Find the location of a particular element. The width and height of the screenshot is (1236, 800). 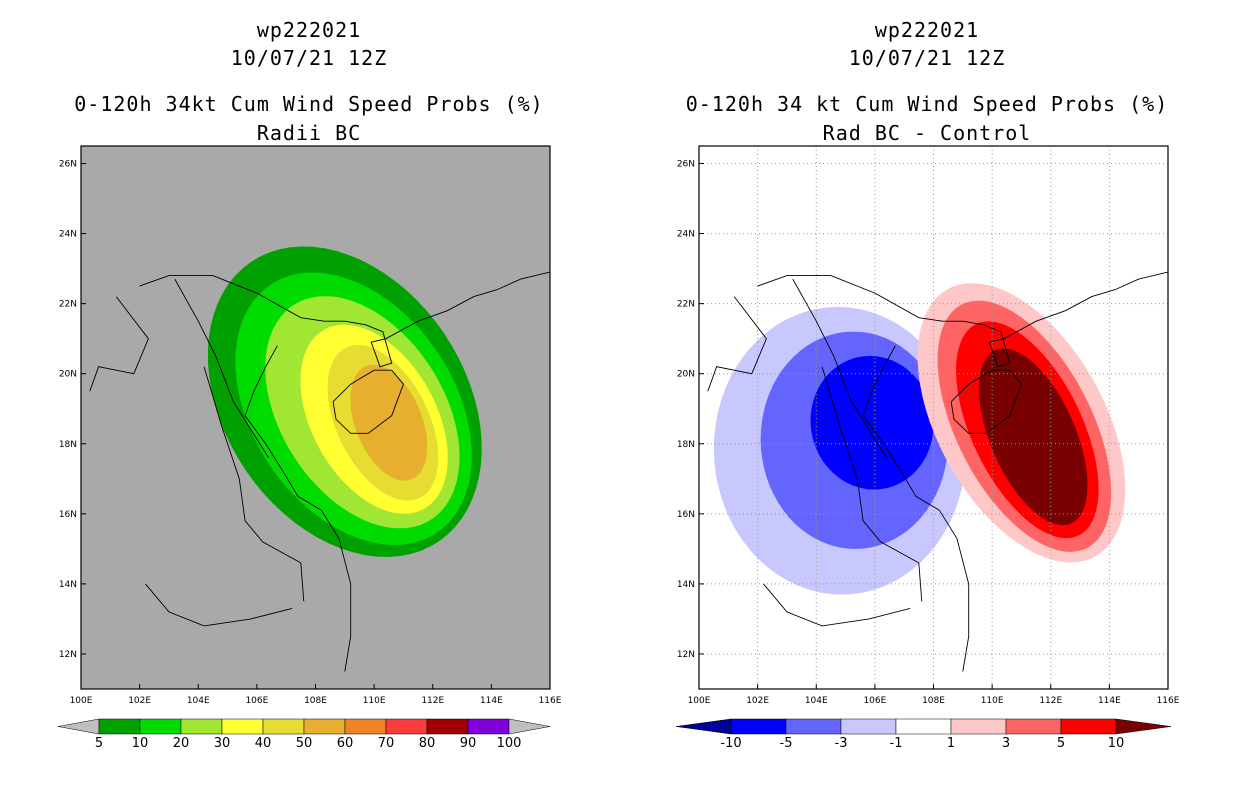

lon-tick-label: 102E is located at coordinates (757, 701).